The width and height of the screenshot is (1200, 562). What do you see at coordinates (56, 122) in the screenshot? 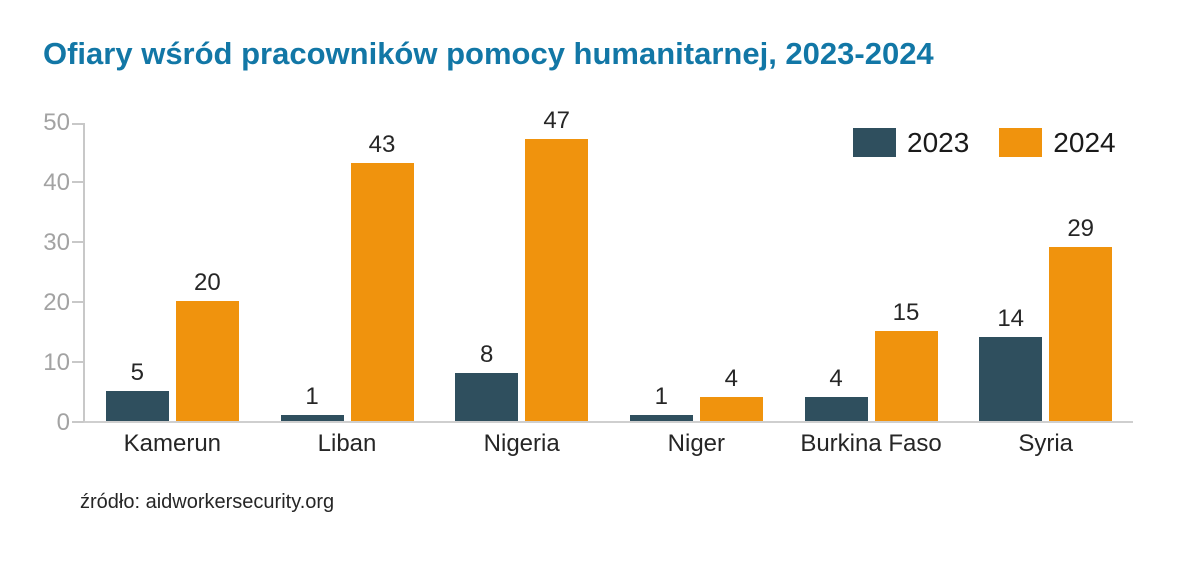
I see `y-axis-tick-label: 50` at bounding box center [56, 122].